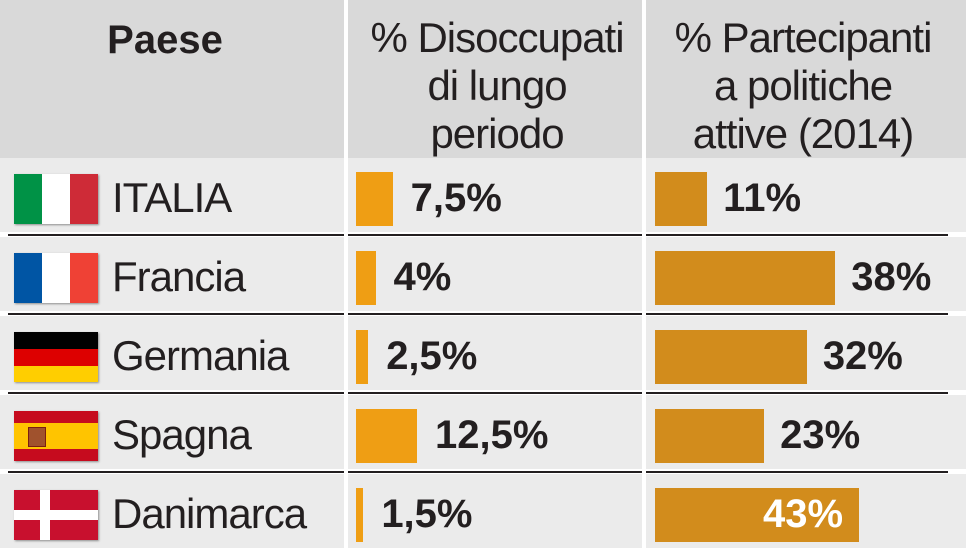  I want to click on country-name: Spagna, so click(182, 434).